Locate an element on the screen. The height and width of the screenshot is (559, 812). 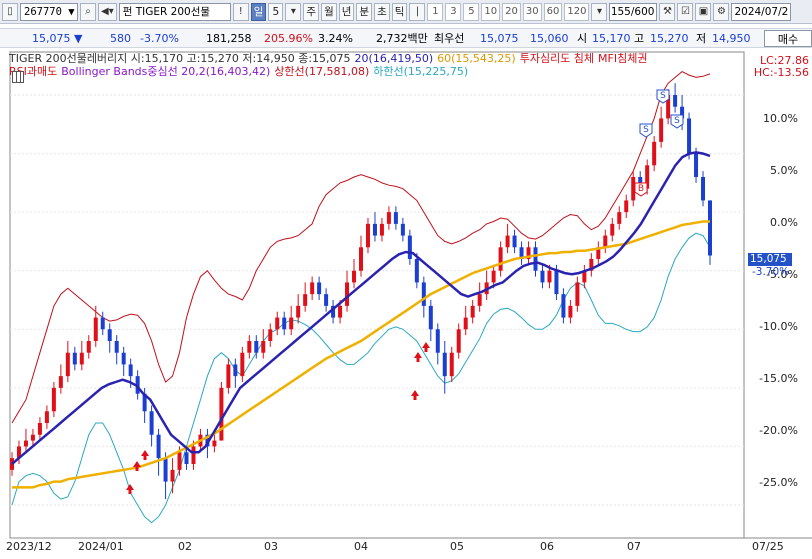
legend-ma60: 60(15,543,25) is located at coordinates (476, 58).